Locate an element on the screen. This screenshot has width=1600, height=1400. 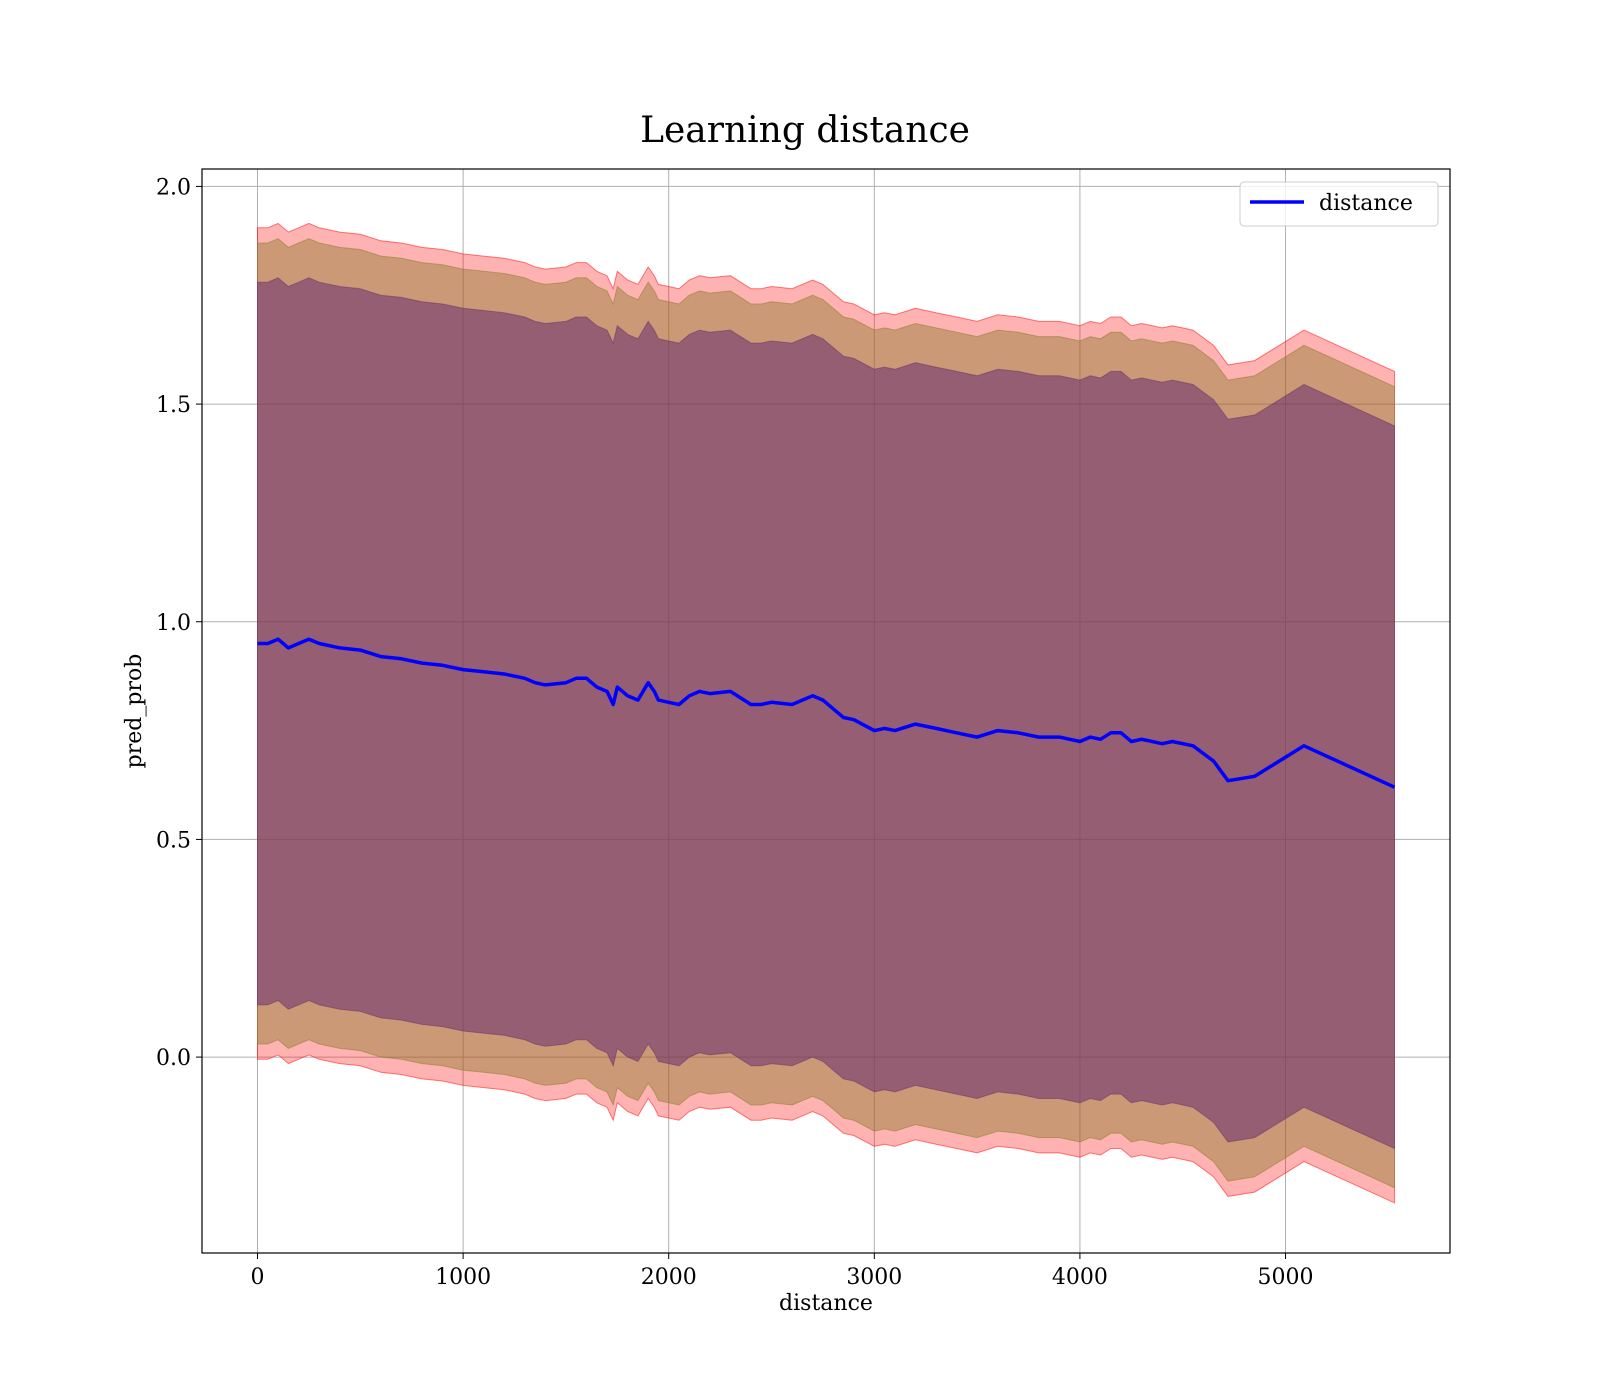
legend: distance is located at coordinates (1339, 204).